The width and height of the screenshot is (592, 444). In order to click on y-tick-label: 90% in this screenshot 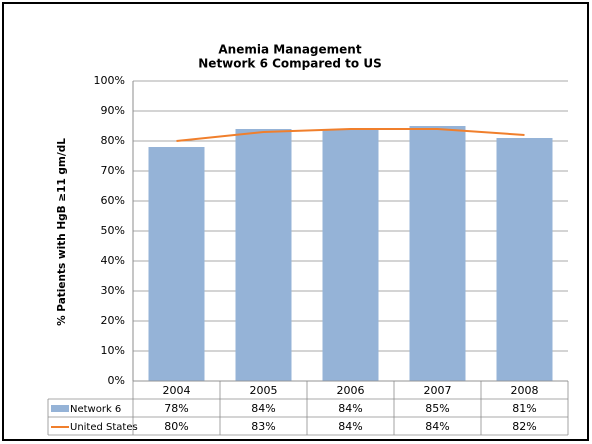, I will do `click(113, 110)`.